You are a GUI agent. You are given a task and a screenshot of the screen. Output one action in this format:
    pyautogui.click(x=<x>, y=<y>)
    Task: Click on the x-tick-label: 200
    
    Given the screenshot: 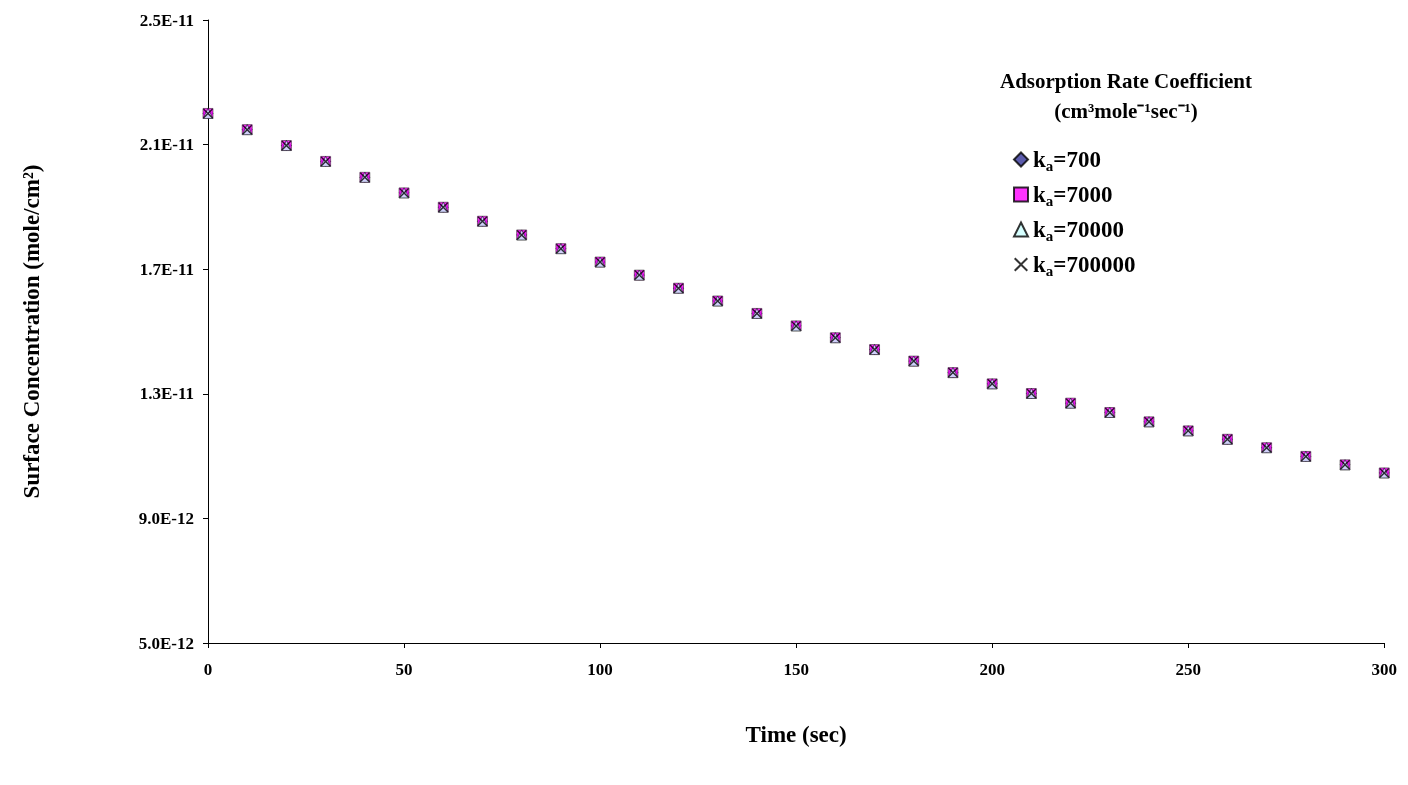 What is the action you would take?
    pyautogui.click(x=992, y=669)
    